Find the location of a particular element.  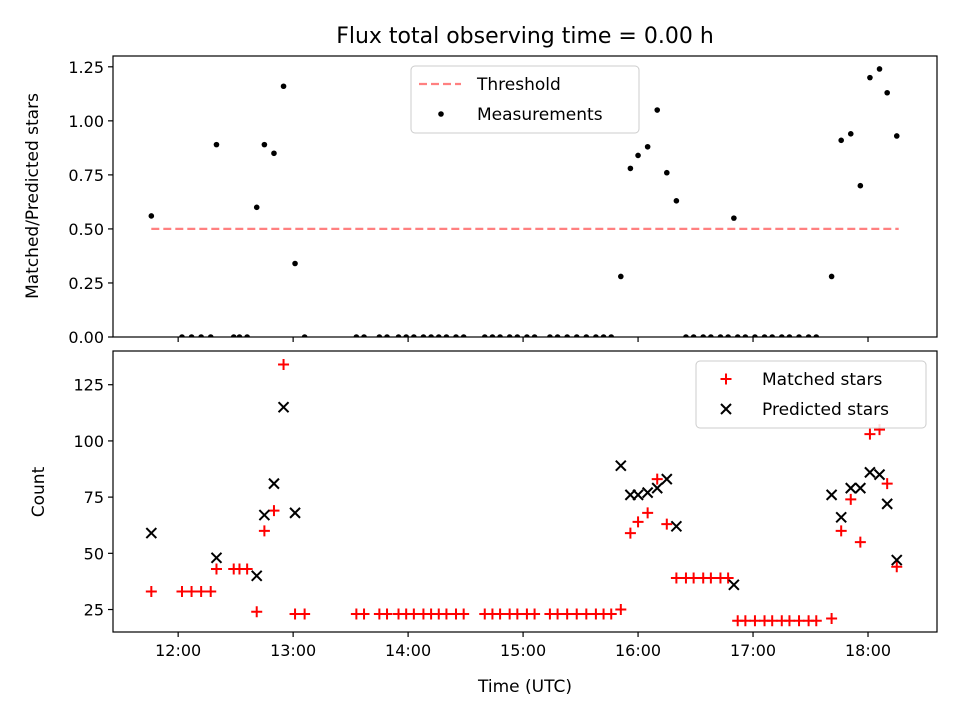

legend: Threshold Measurements is located at coordinates (525, 99).